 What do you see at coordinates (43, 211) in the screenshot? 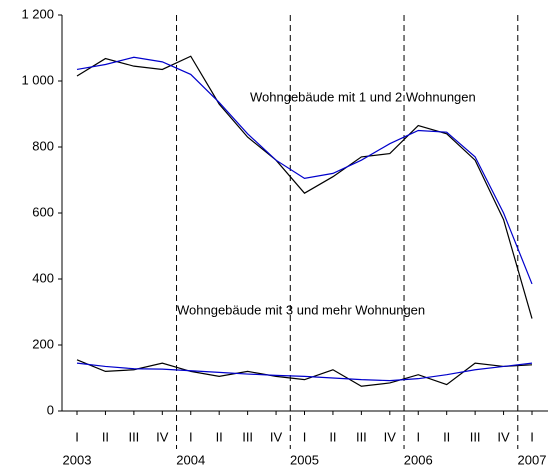
I see `y-tick-label: 600` at bounding box center [43, 211].